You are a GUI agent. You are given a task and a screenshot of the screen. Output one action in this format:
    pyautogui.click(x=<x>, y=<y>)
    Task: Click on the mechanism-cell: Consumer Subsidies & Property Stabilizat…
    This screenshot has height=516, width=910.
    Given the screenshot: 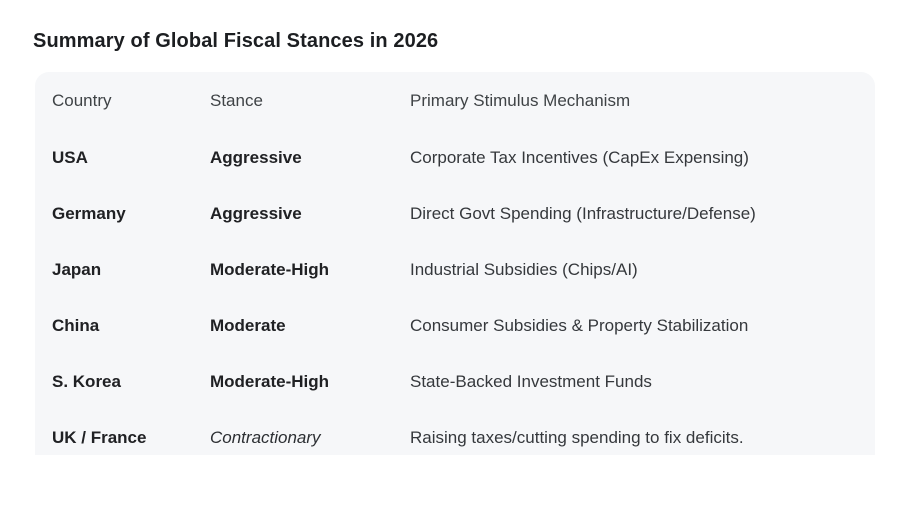 What is the action you would take?
    pyautogui.click(x=579, y=325)
    